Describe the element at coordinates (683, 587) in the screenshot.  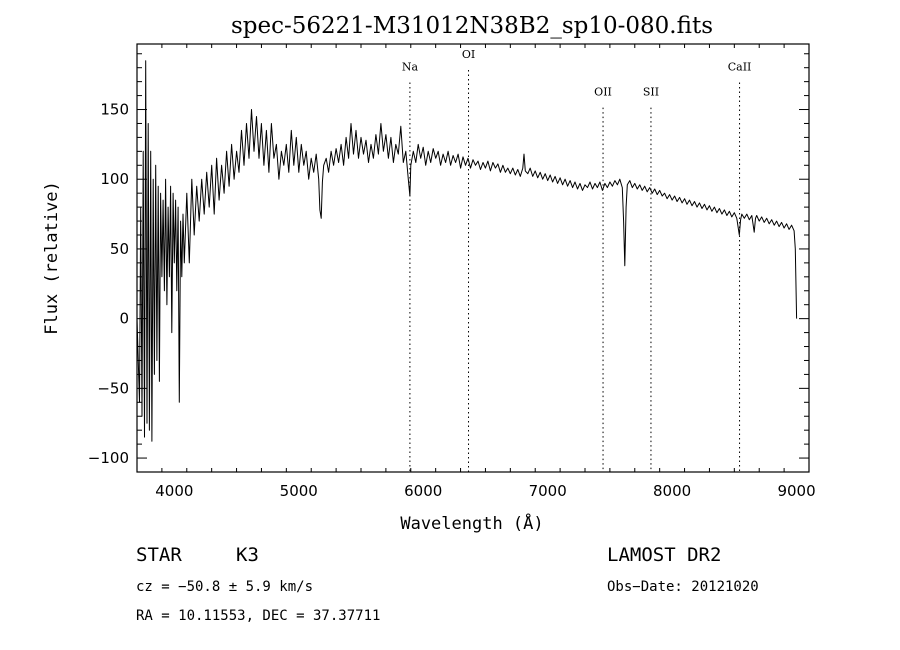
I see `obs-date: Obs−Date: 20121020` at that location.